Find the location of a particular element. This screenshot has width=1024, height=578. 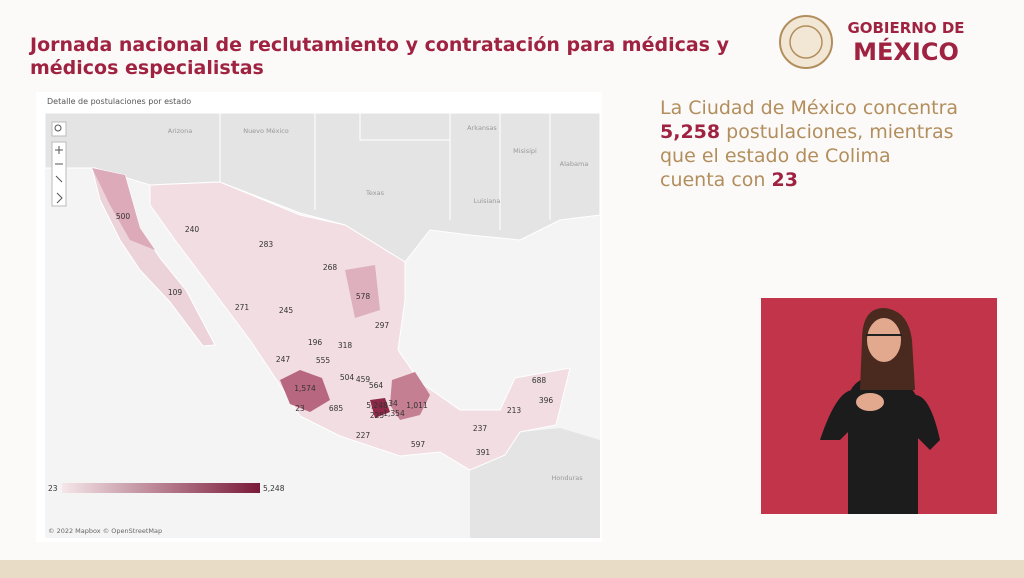

legend-colorbar is located at coordinates (161, 488).